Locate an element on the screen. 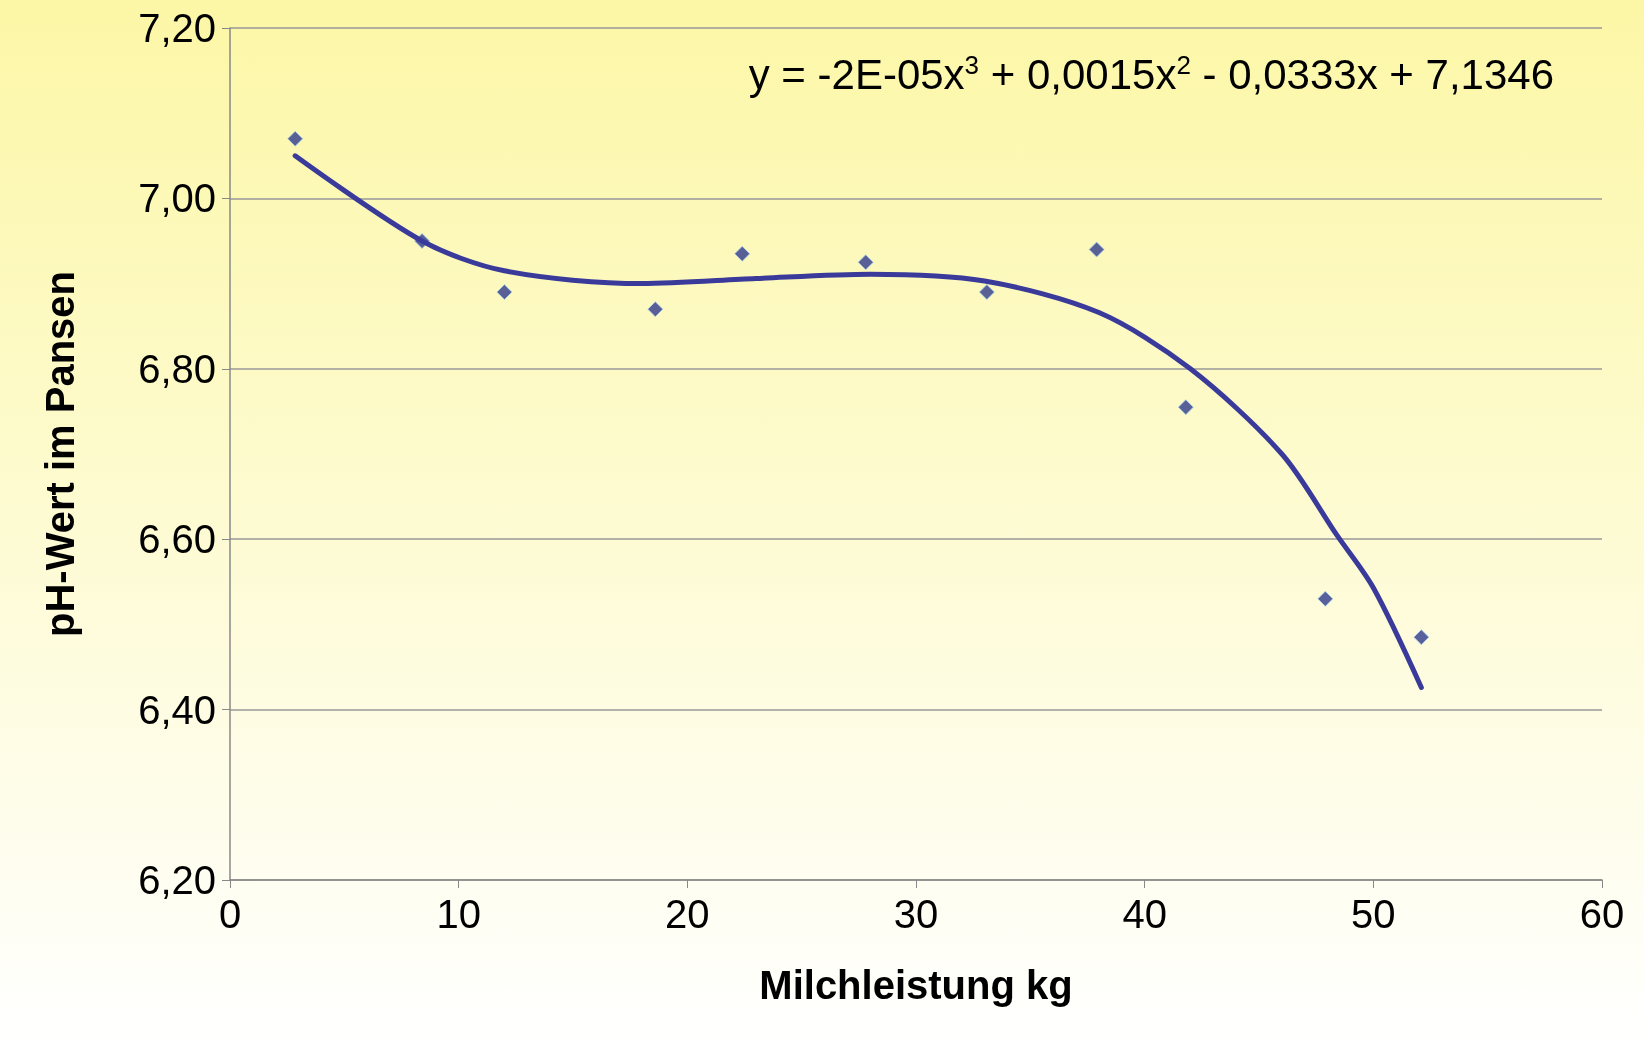 This screenshot has width=1644, height=1045. y-tick-label: 6,60 is located at coordinates (177, 539).